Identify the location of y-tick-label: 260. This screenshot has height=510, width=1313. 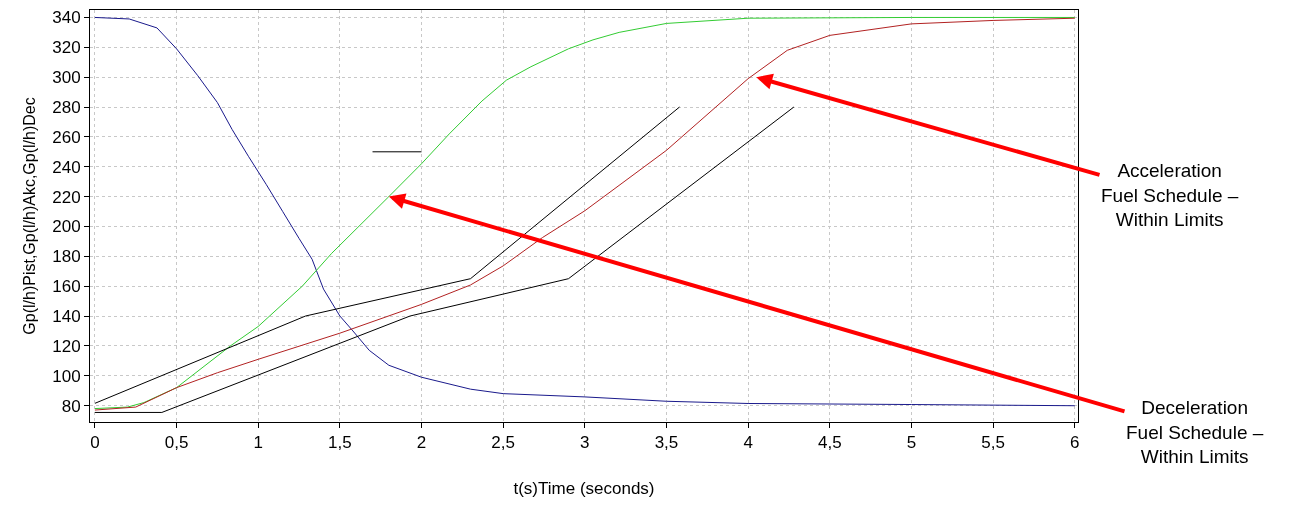
(66, 137).